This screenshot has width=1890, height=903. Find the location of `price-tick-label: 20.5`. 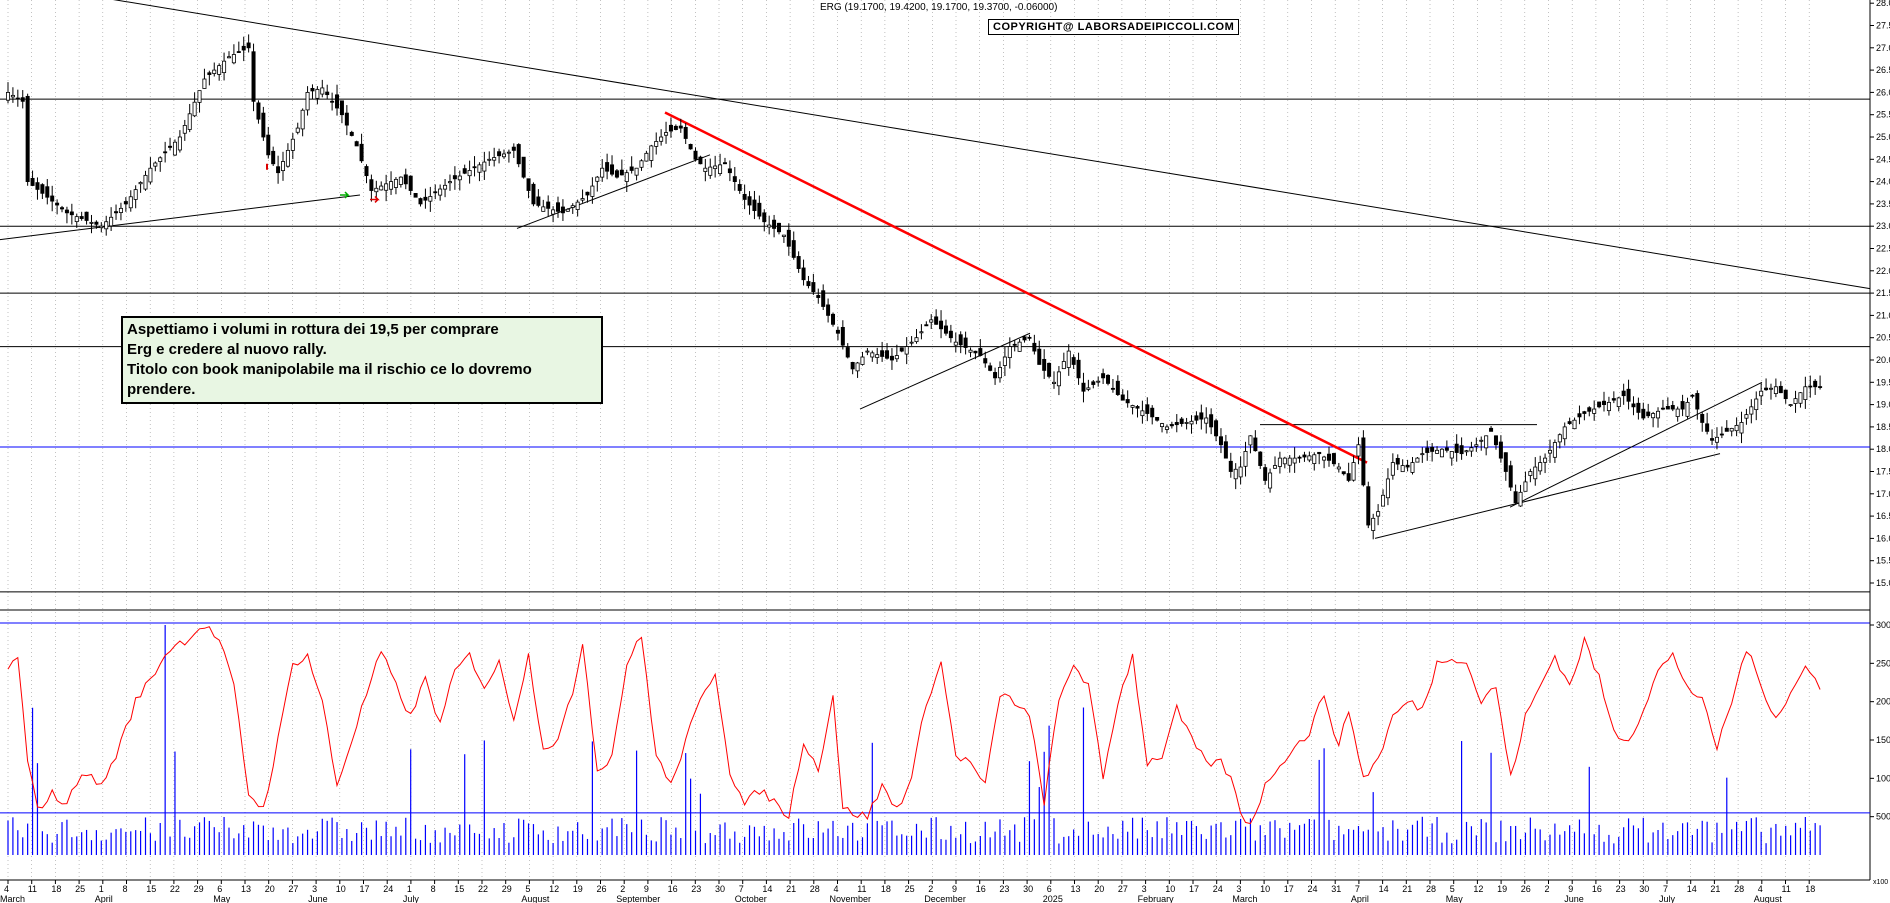

price-tick-label: 20.5 is located at coordinates (1883, 338).